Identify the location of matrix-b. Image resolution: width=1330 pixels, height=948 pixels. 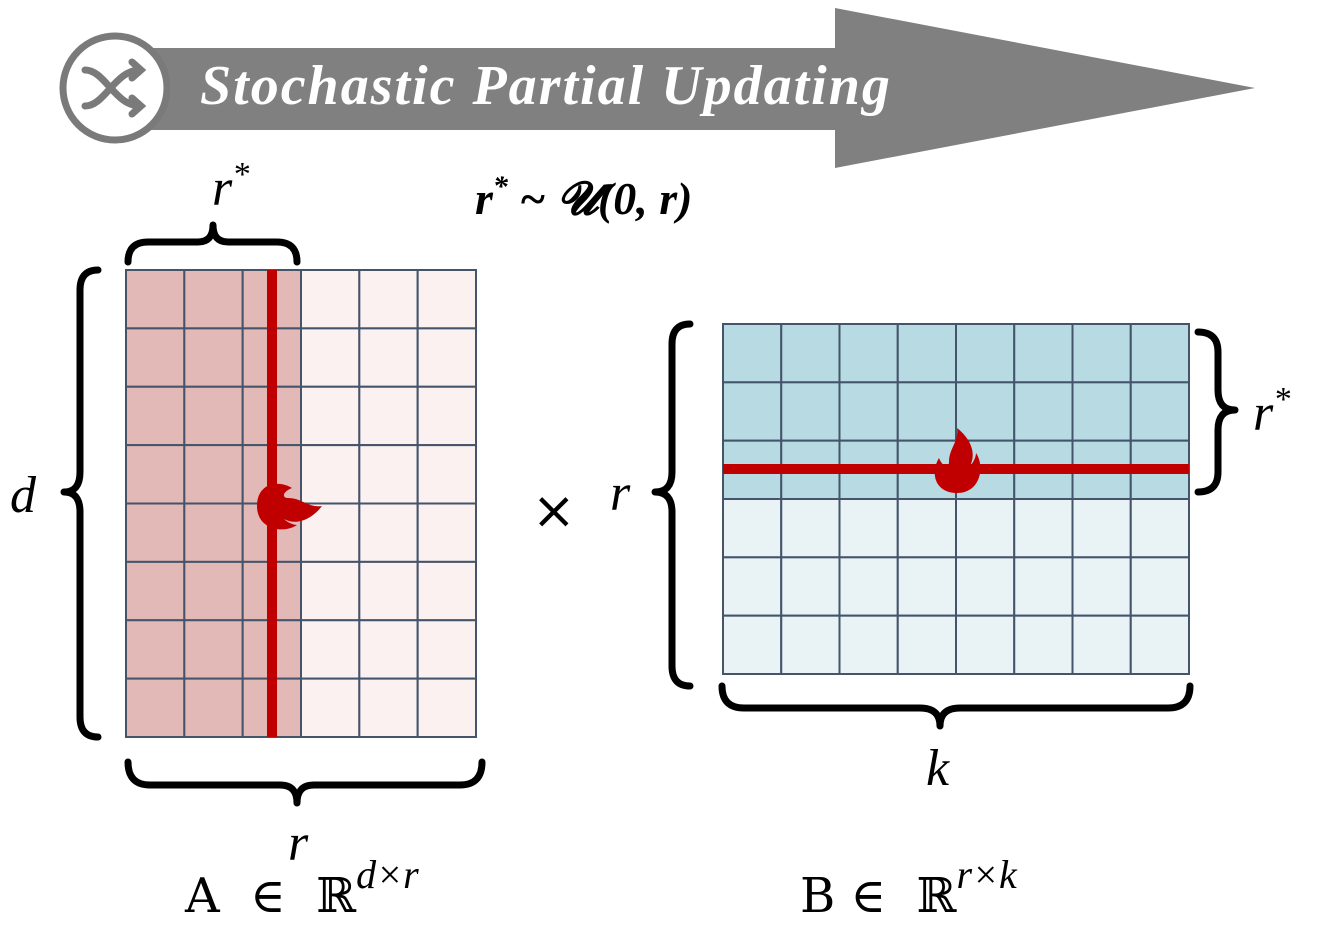
(956, 499).